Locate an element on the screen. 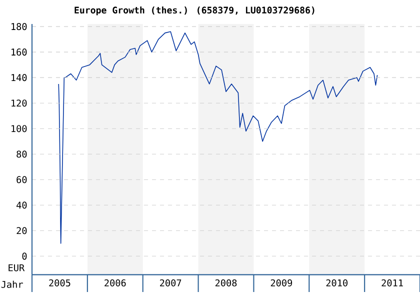 Image resolution: width=420 pixels, height=300 pixels. x-axis-title: Jahr is located at coordinates (12, 284).